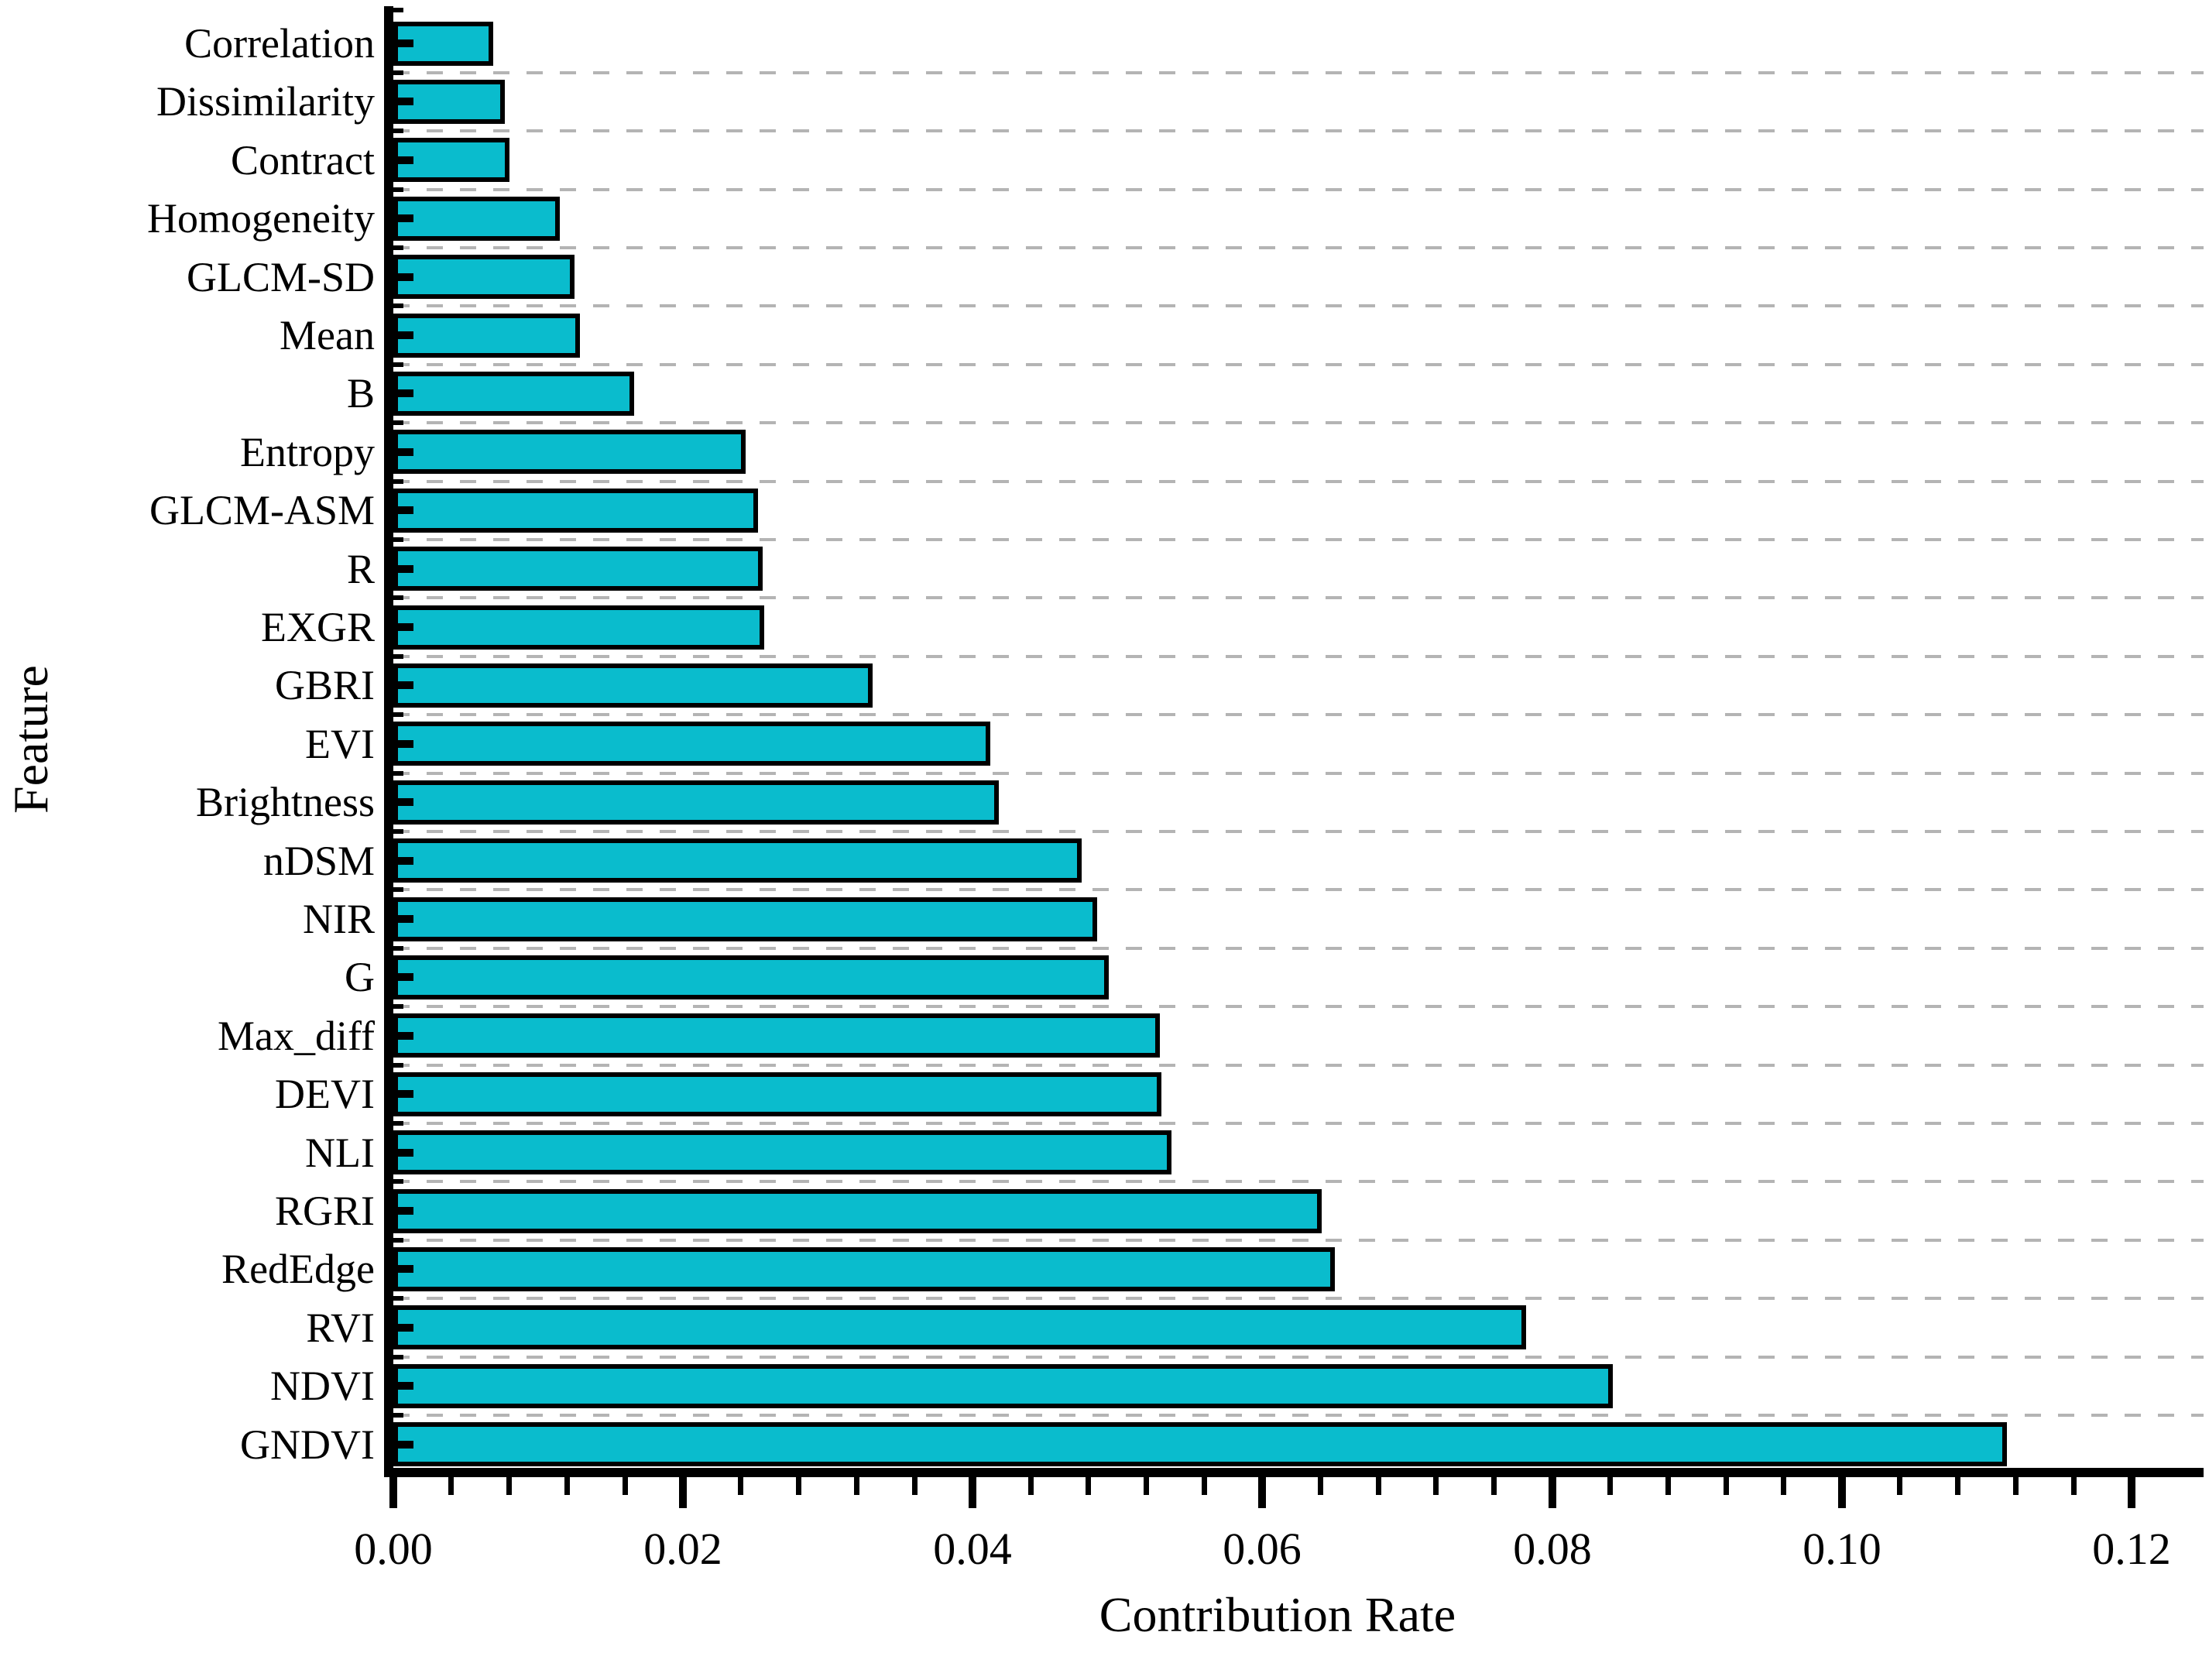 This screenshot has width=2209, height=1680. I want to click on category-label: EXGR, so click(318, 627).